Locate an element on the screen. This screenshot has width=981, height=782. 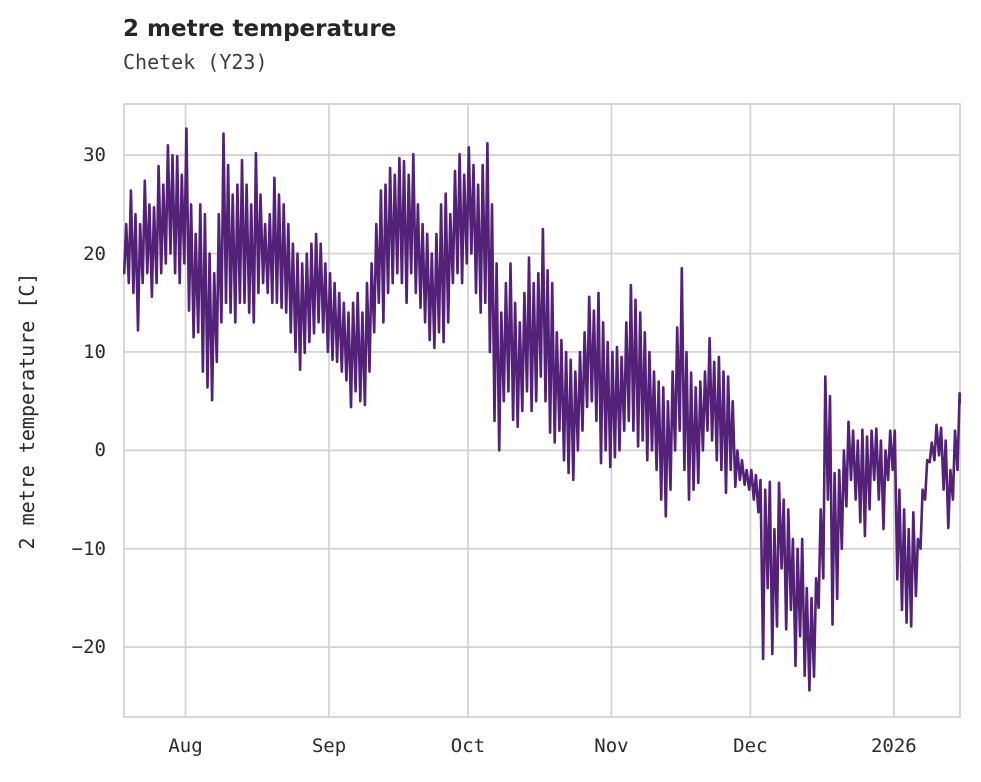
y-axis-label: 2 metre temperature [C] is located at coordinates (27, 411).